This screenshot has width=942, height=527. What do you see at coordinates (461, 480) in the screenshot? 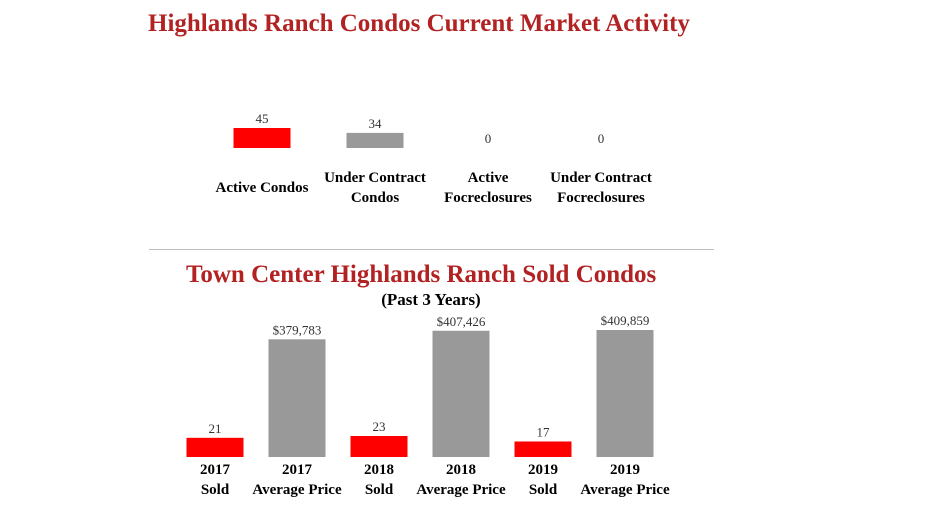
I see `category-label-1-3: 2018 Average Price` at bounding box center [461, 480].